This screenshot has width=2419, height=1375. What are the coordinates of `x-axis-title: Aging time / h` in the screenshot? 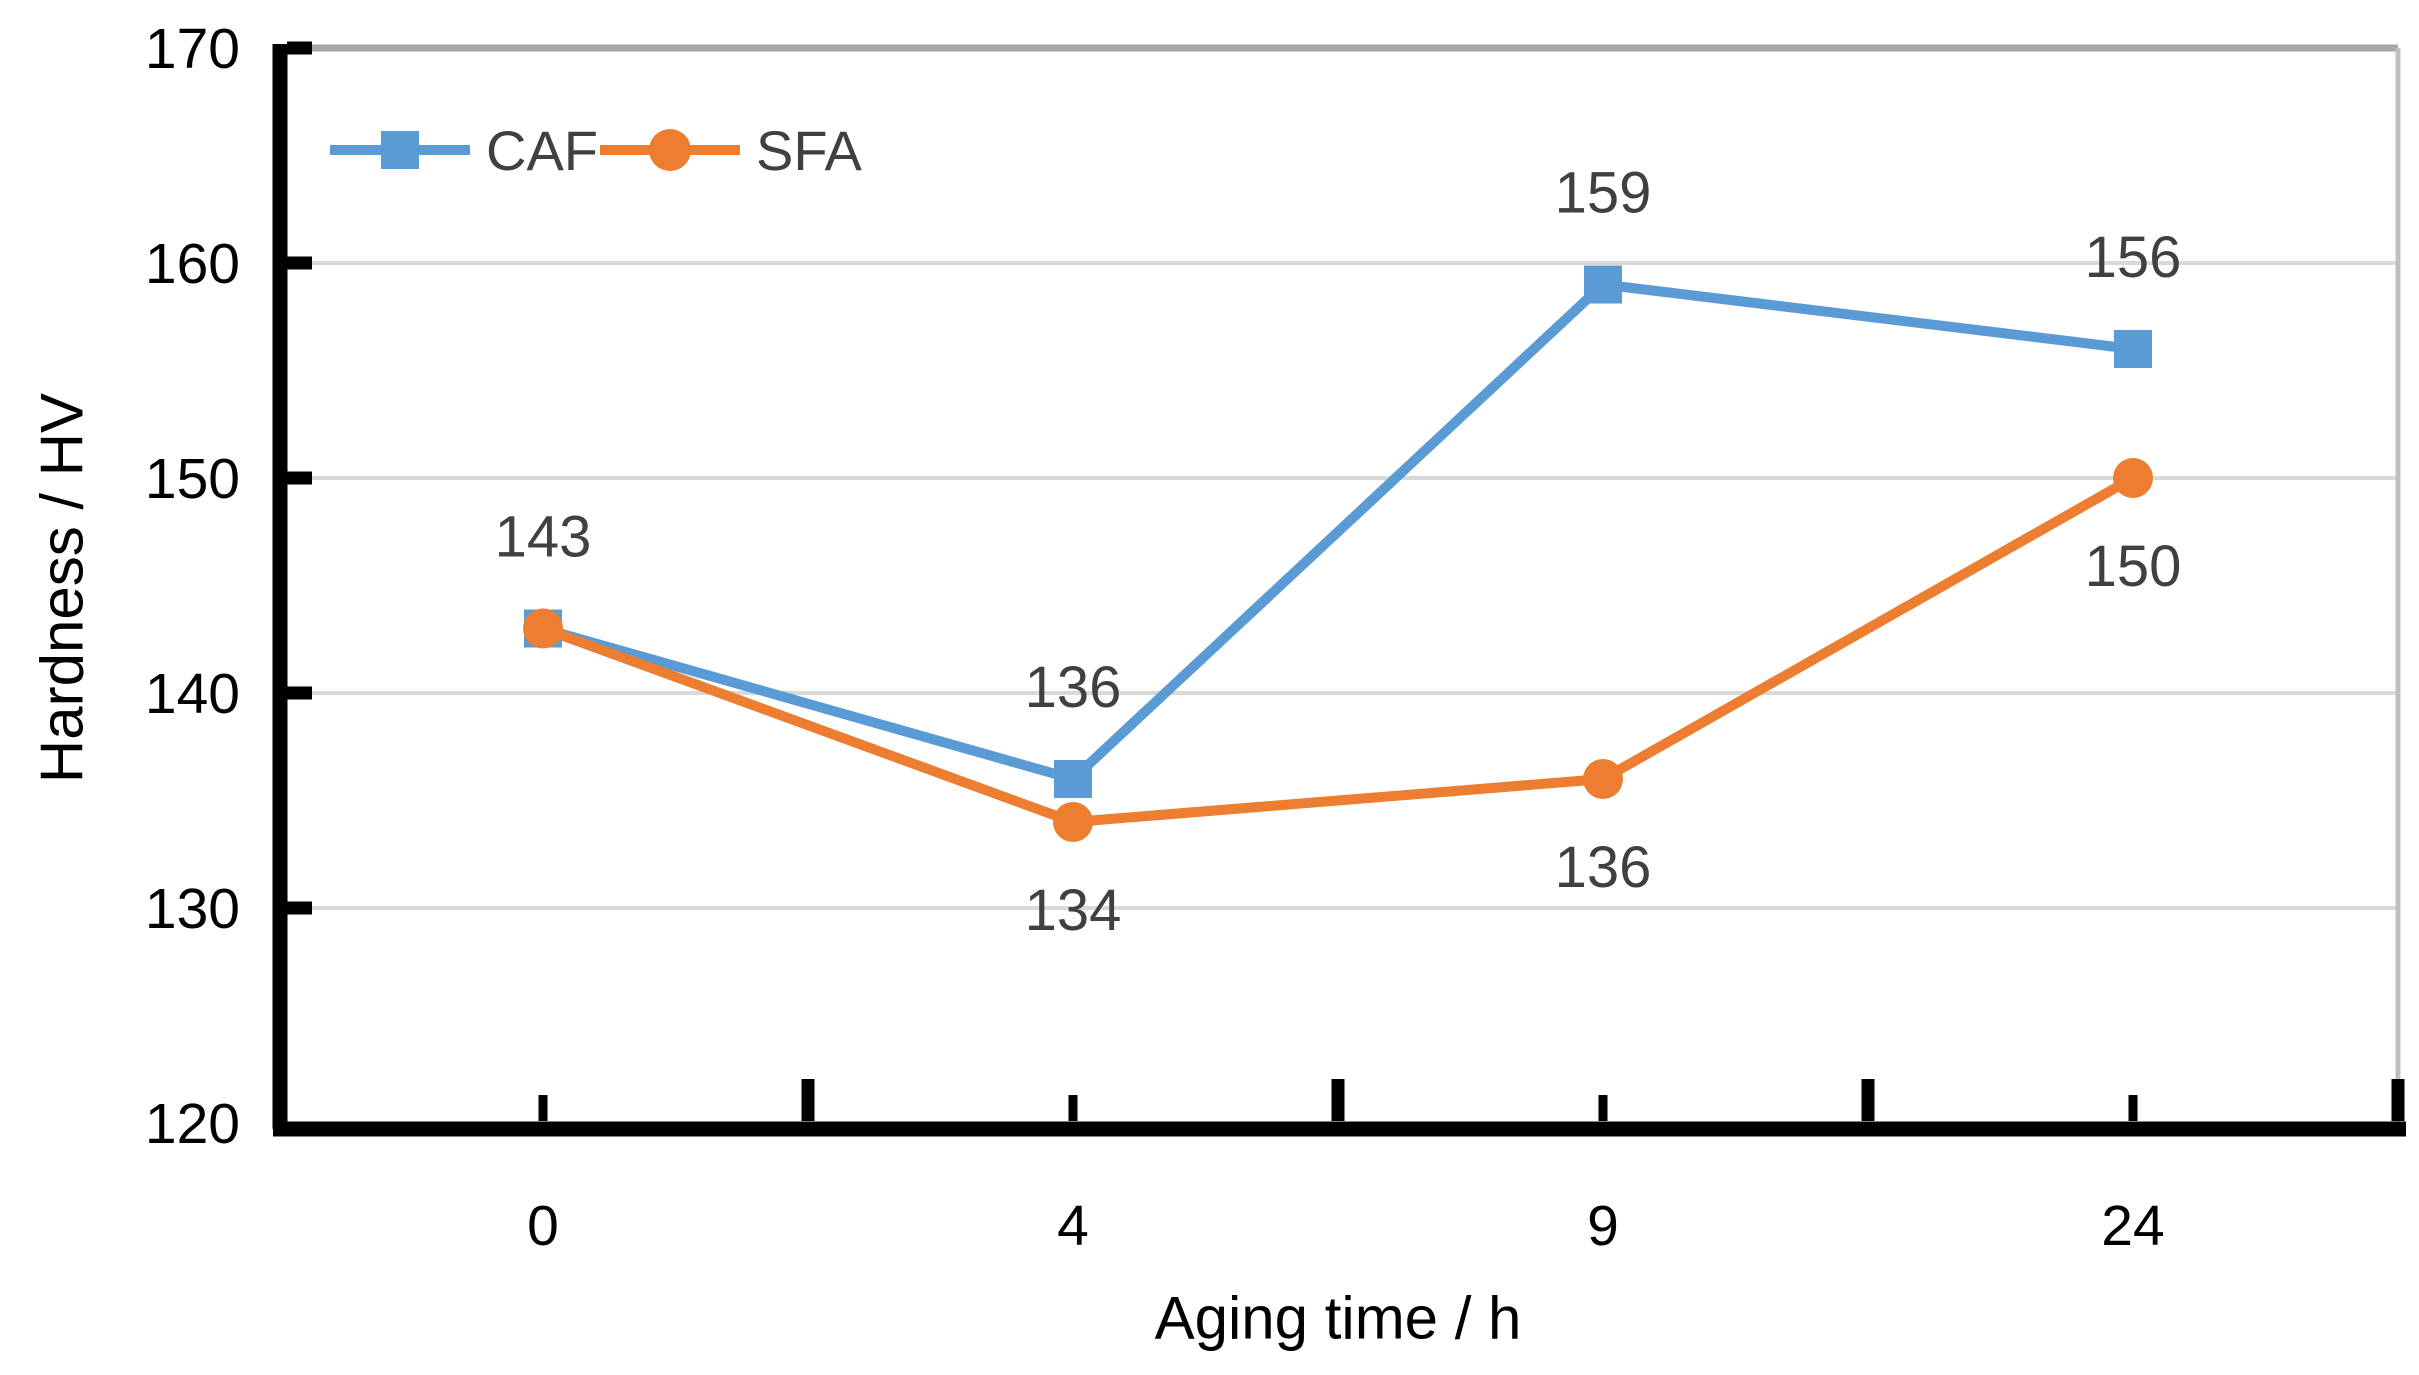 It's located at (1338, 1318).